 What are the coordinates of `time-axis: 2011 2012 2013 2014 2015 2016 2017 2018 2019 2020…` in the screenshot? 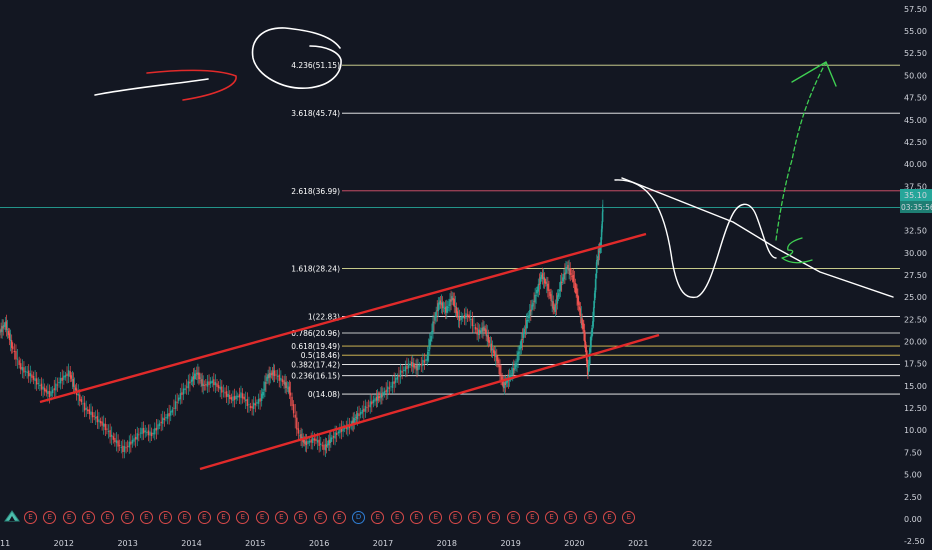 It's located at (356, 543).